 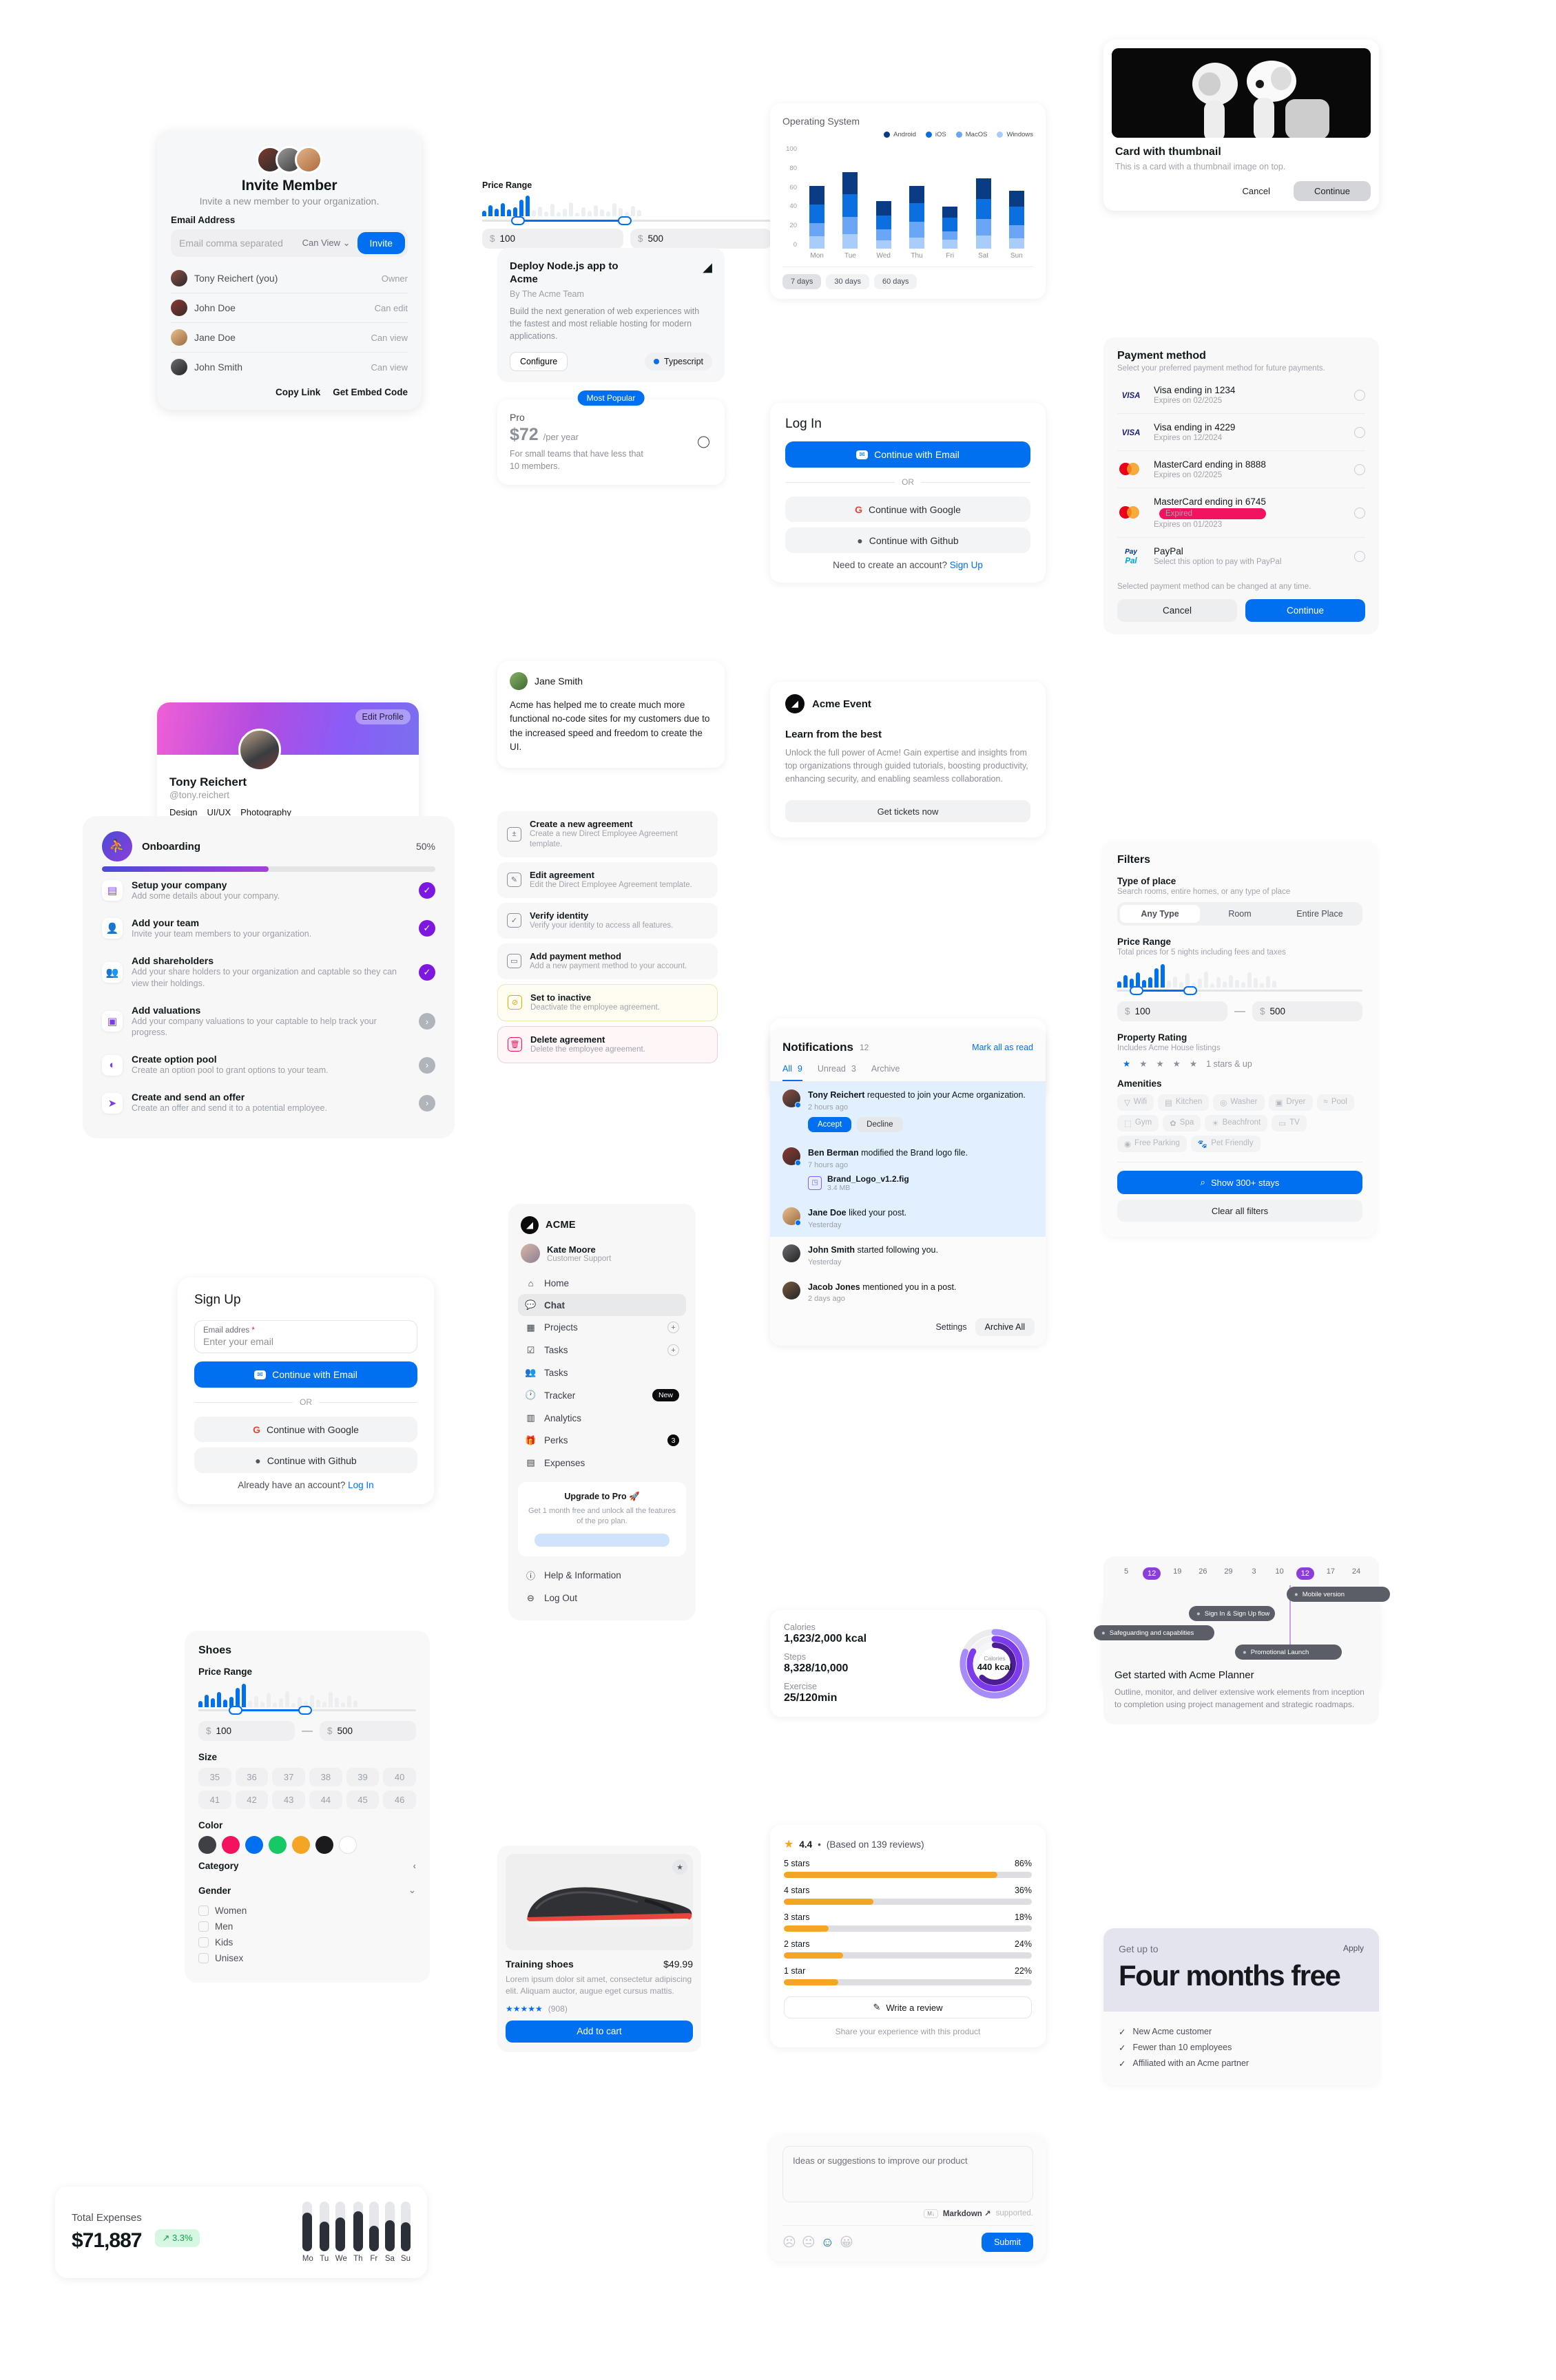 I want to click on size-option: 35, so click(x=214, y=1777).